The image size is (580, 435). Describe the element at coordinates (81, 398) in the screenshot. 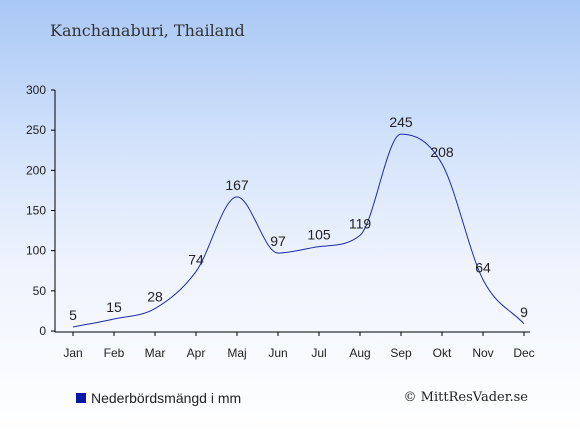

I see `legend-swatch` at that location.